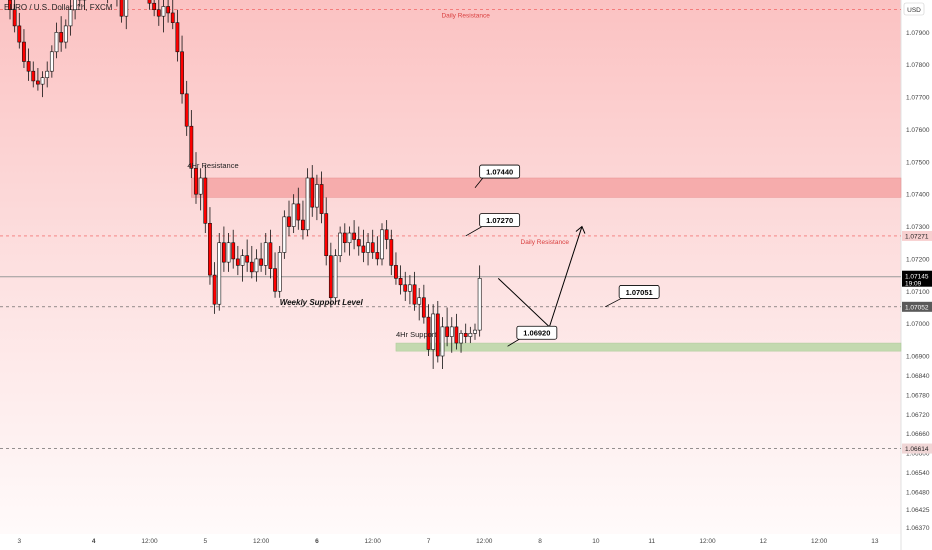  What do you see at coordinates (465, 16) in the screenshot?
I see `daily-resistance-label-top: Daily Resistance` at bounding box center [465, 16].